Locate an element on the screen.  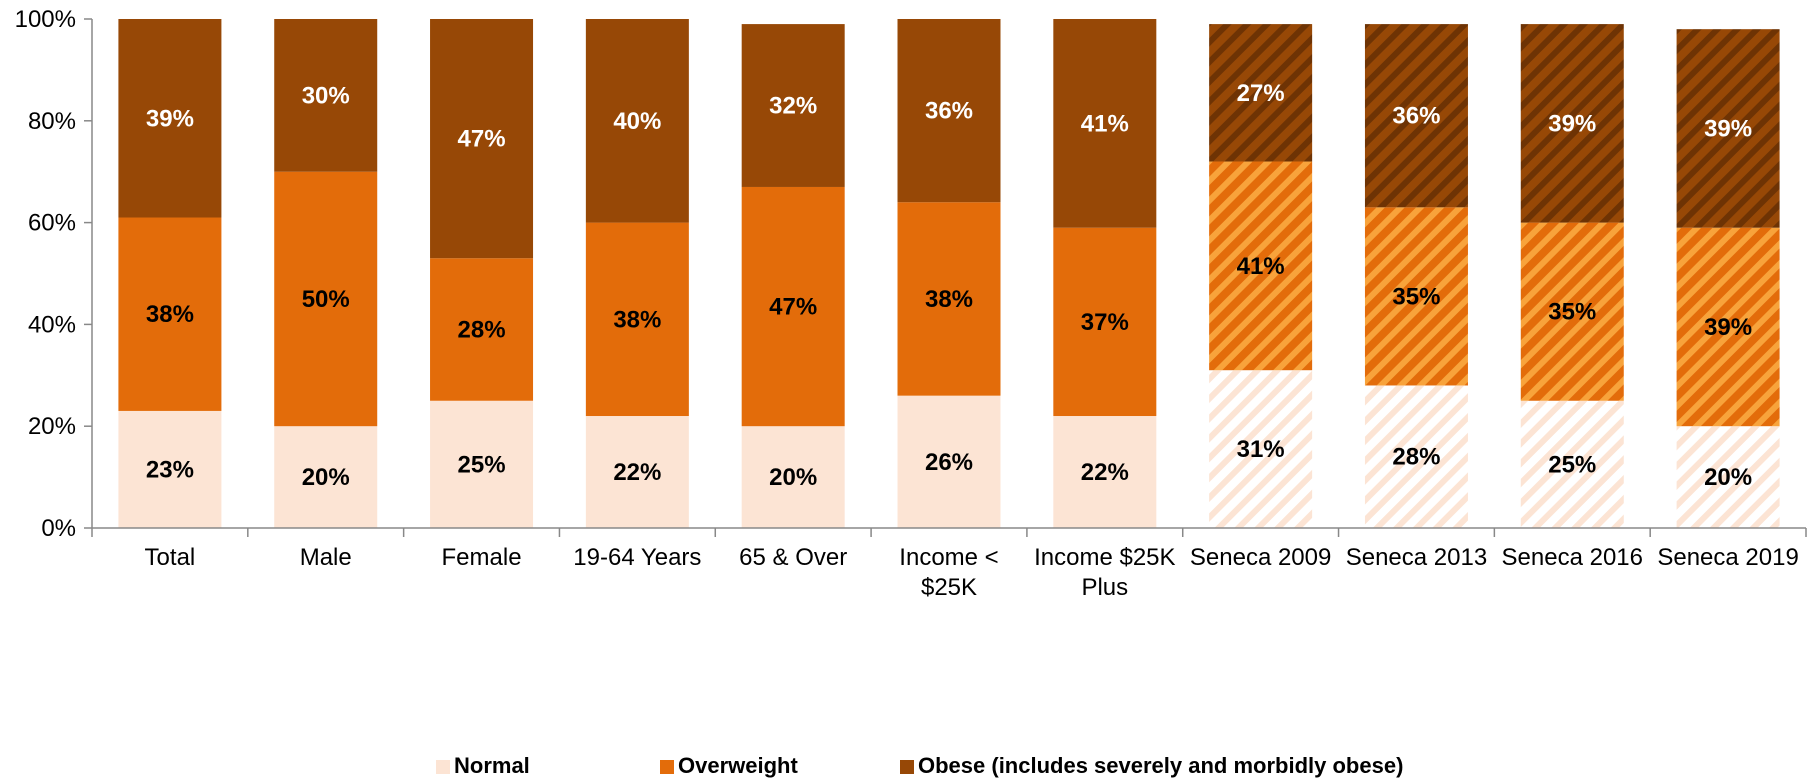
bar-overweight-male is located at coordinates (326, 299).